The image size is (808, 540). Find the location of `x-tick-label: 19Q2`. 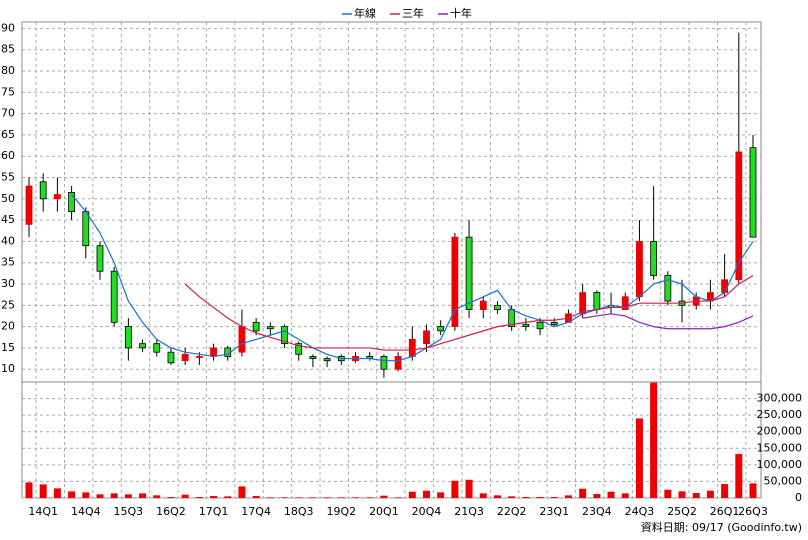

x-tick-label: 19Q2 is located at coordinates (341, 511).